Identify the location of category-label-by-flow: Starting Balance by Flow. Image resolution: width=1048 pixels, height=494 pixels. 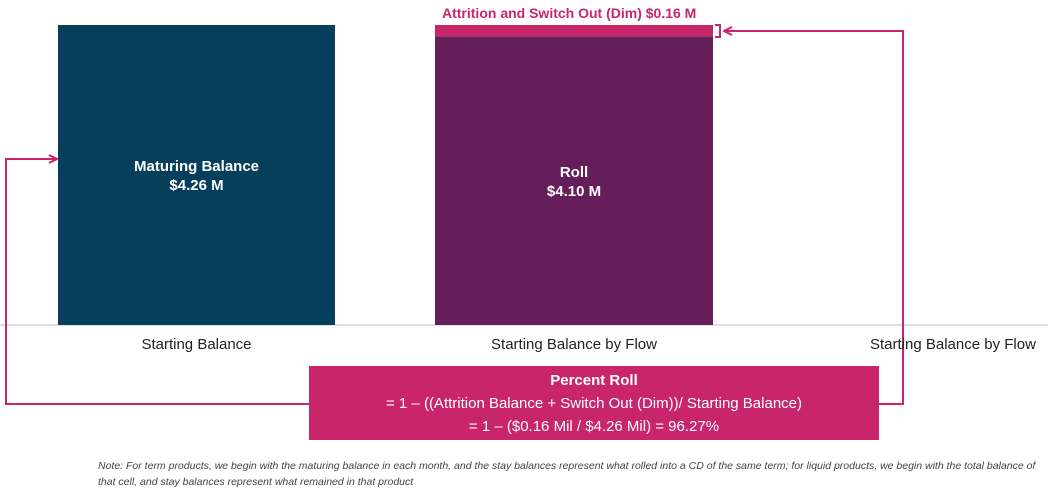
(574, 344).